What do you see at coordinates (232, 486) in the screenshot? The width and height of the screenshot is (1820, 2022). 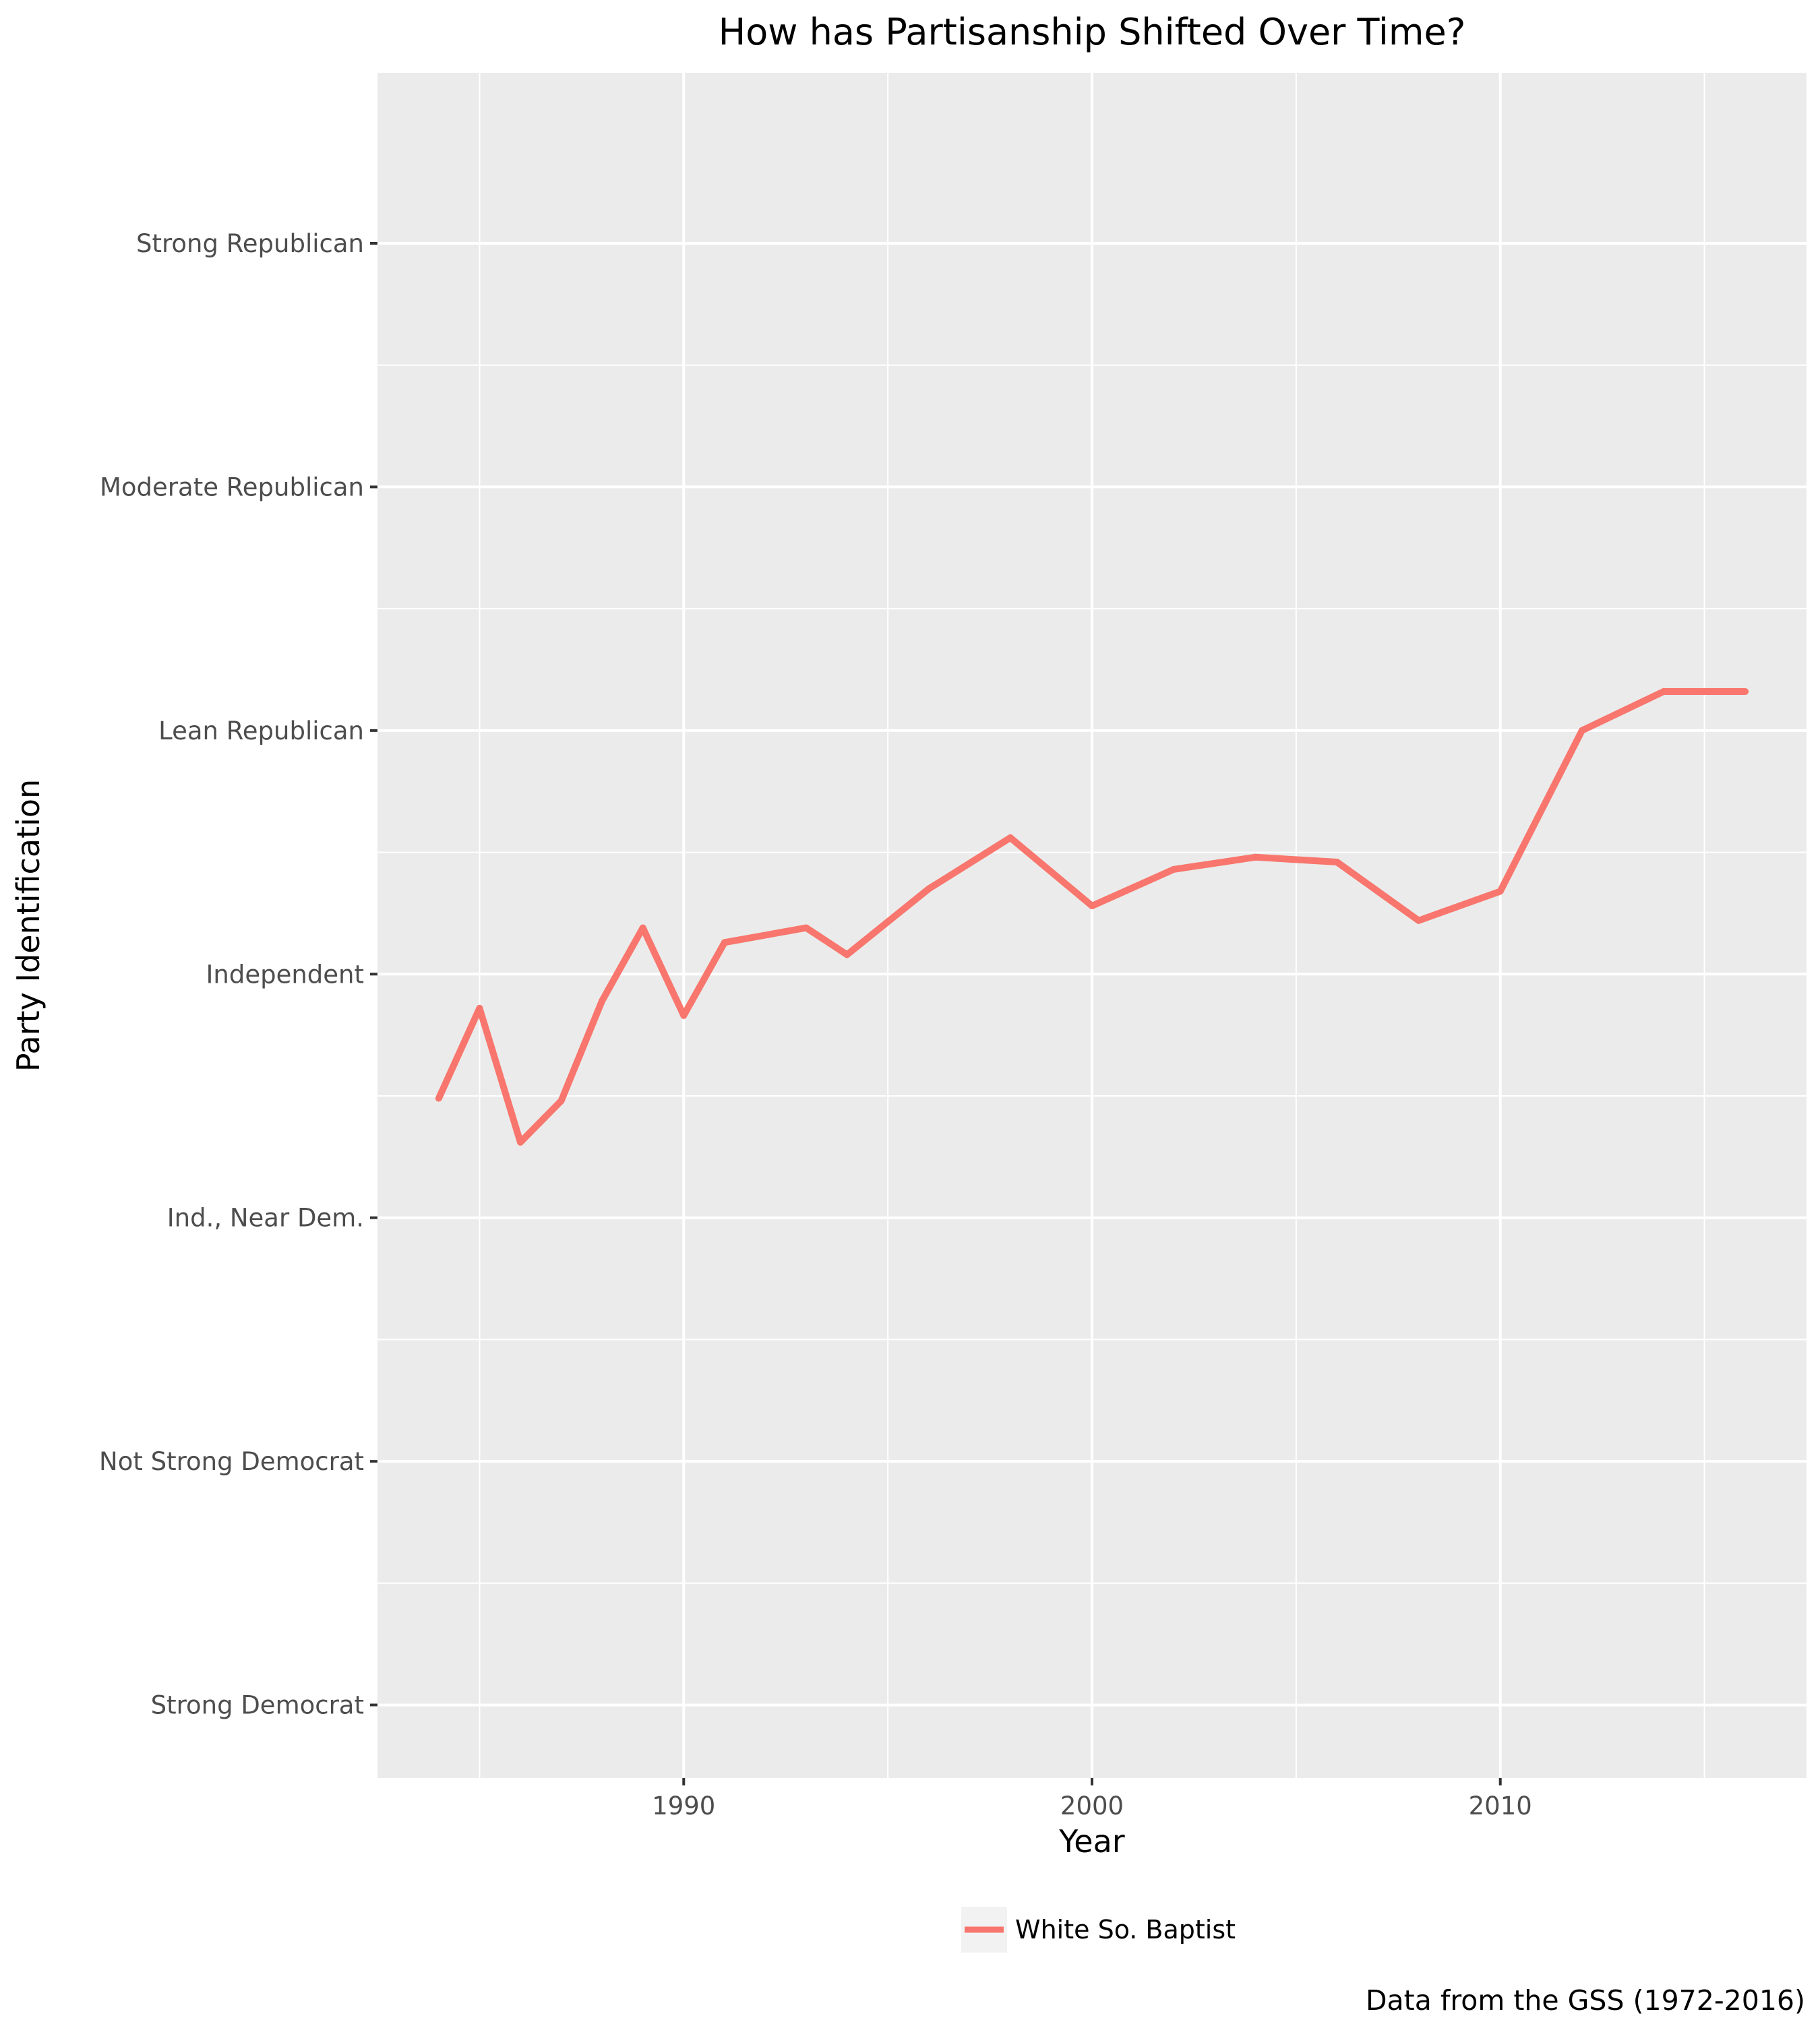 I see `y-tick-label: Moderate Republican` at bounding box center [232, 486].